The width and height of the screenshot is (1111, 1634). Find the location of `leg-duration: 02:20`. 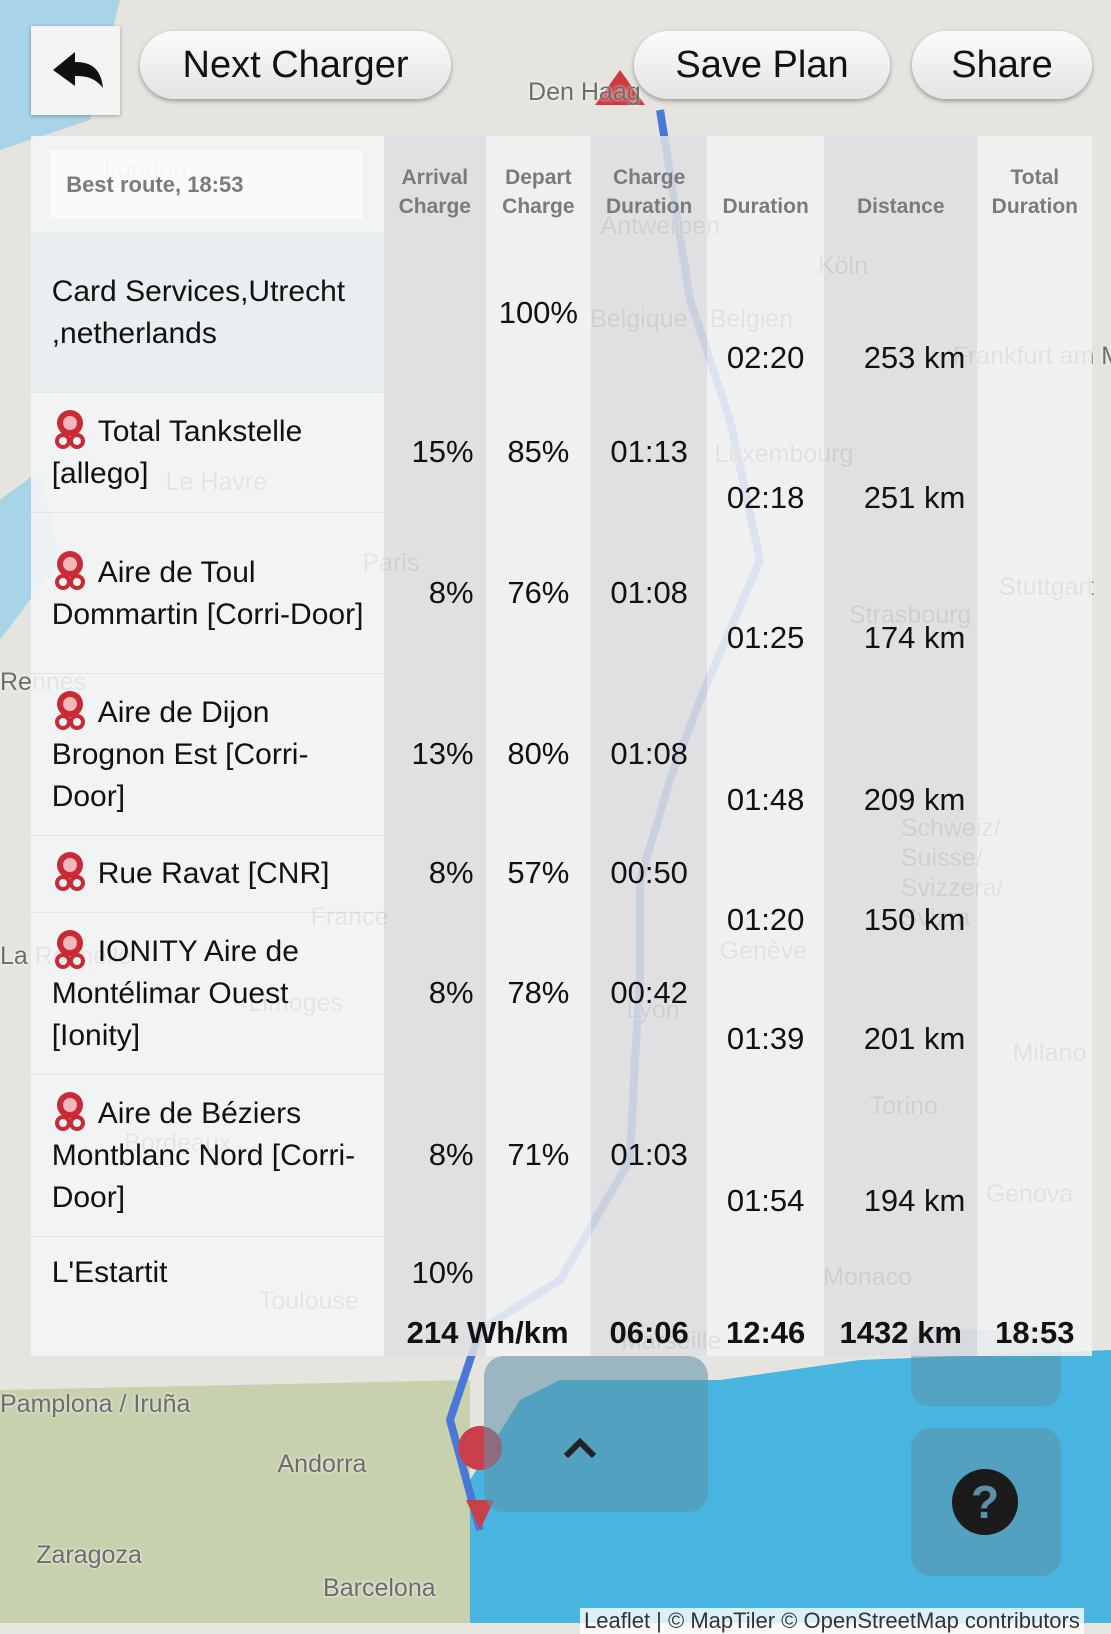

leg-duration: 02:20 is located at coordinates (765, 357).